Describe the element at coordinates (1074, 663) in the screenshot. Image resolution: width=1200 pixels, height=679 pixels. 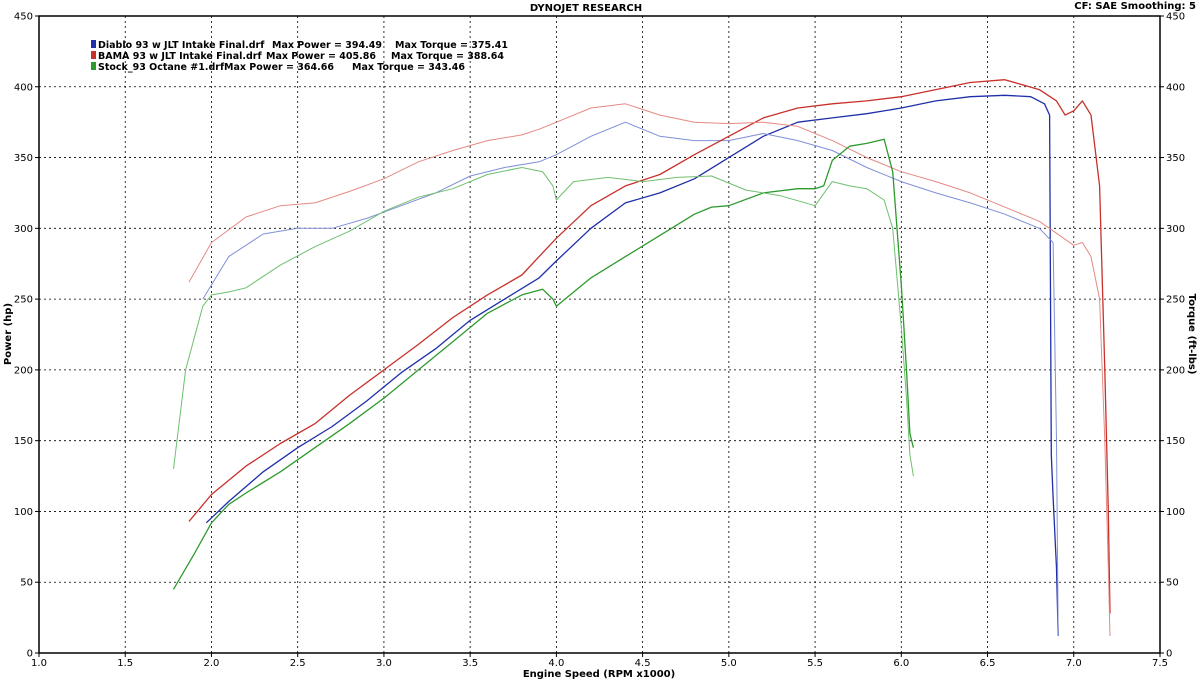
I see `x-tick-label: 7.0` at that location.